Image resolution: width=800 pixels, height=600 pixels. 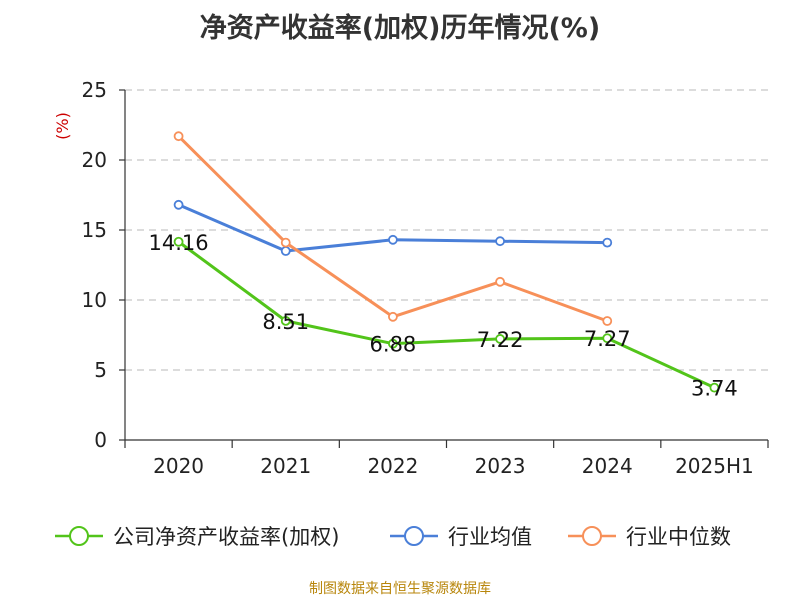 What do you see at coordinates (400, 28) in the screenshot?
I see `chart-title: 净资产收益率(加权)历年情况(%)` at bounding box center [400, 28].